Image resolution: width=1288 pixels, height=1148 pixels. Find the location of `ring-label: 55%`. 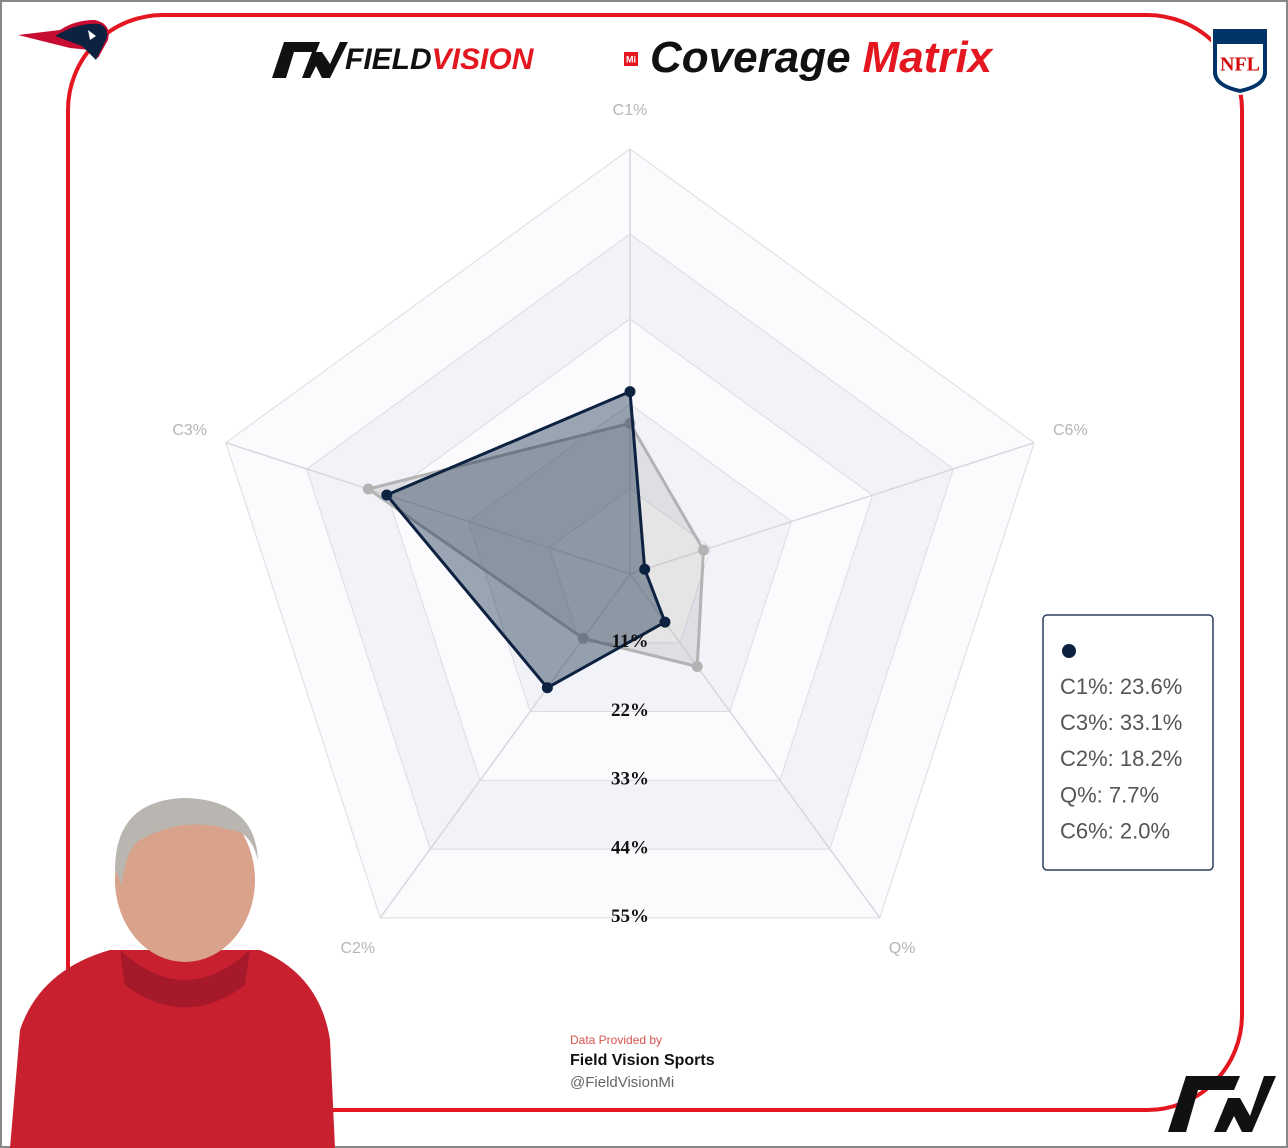

ring-label: 55% is located at coordinates (630, 916).